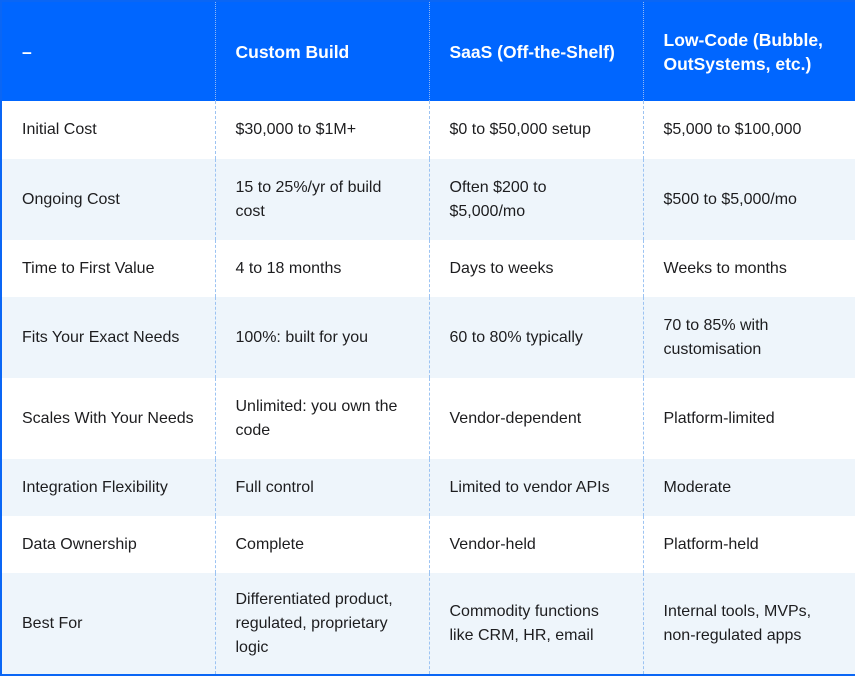  What do you see at coordinates (79, 544) in the screenshot?
I see `row-label: Data Ownership` at bounding box center [79, 544].